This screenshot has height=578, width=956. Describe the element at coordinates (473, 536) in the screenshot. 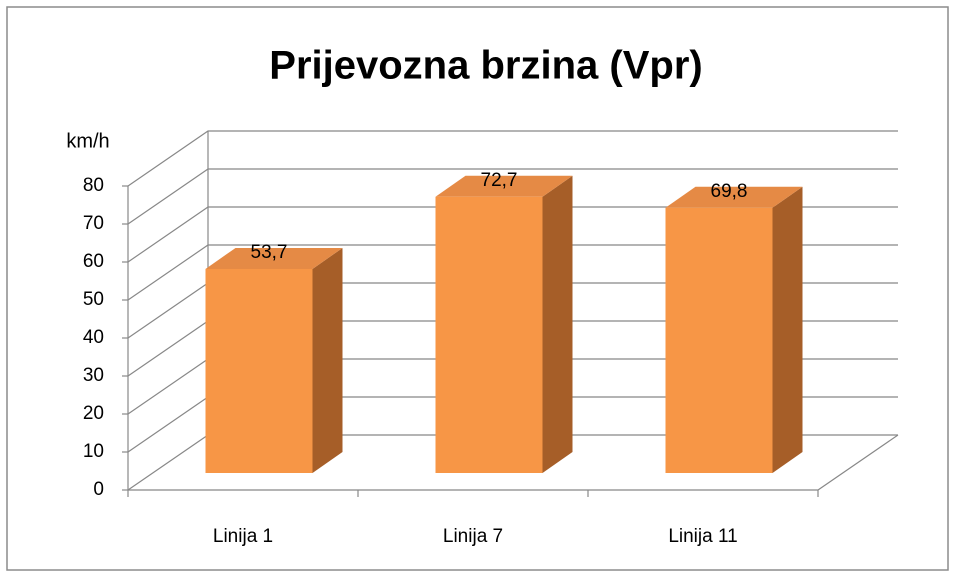

I see `x-tick-label: Linija 7` at that location.